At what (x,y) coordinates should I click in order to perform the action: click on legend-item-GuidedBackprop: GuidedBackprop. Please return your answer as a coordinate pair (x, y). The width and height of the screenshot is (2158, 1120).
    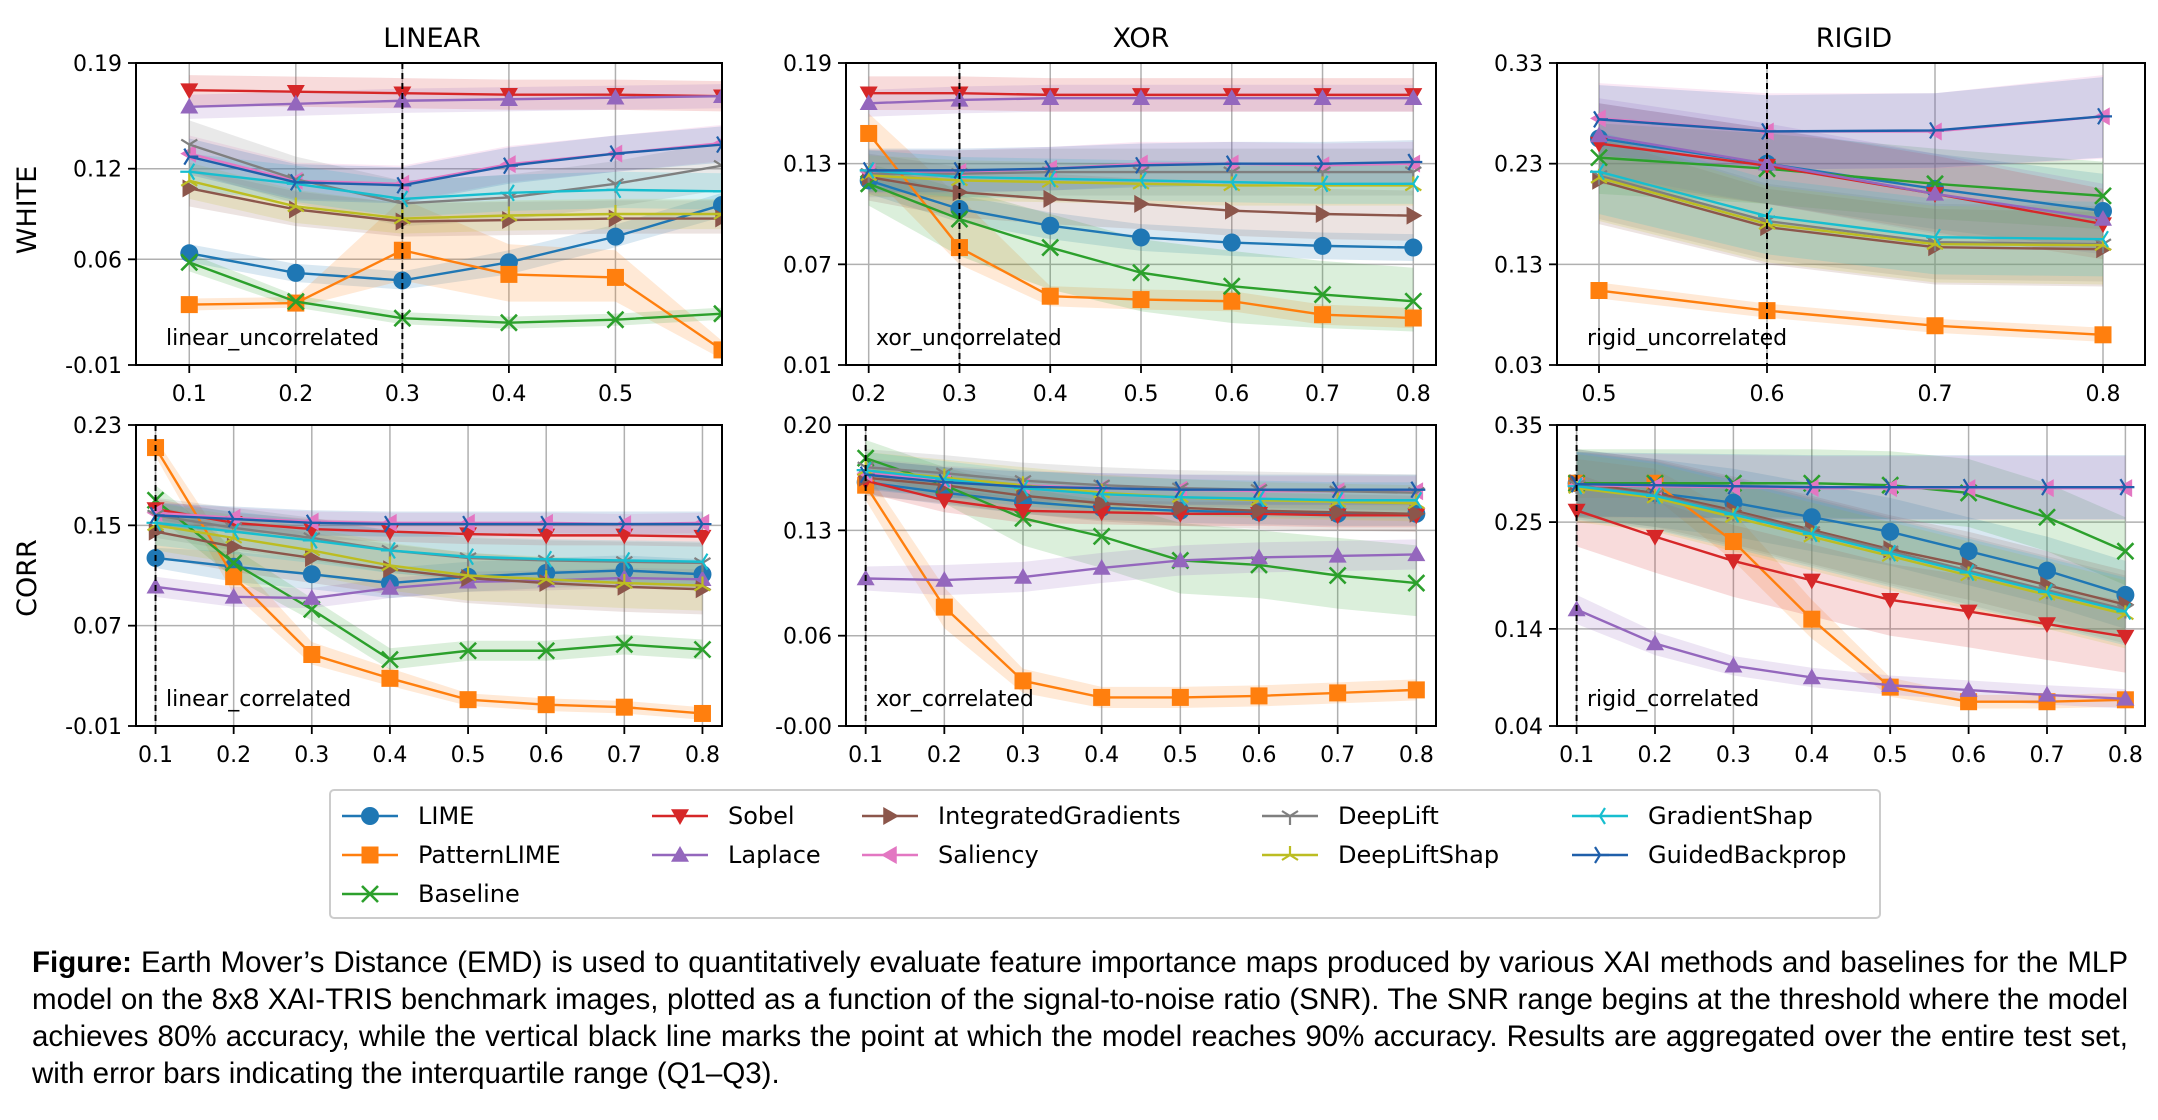
    Looking at the image, I should click on (1709, 855).